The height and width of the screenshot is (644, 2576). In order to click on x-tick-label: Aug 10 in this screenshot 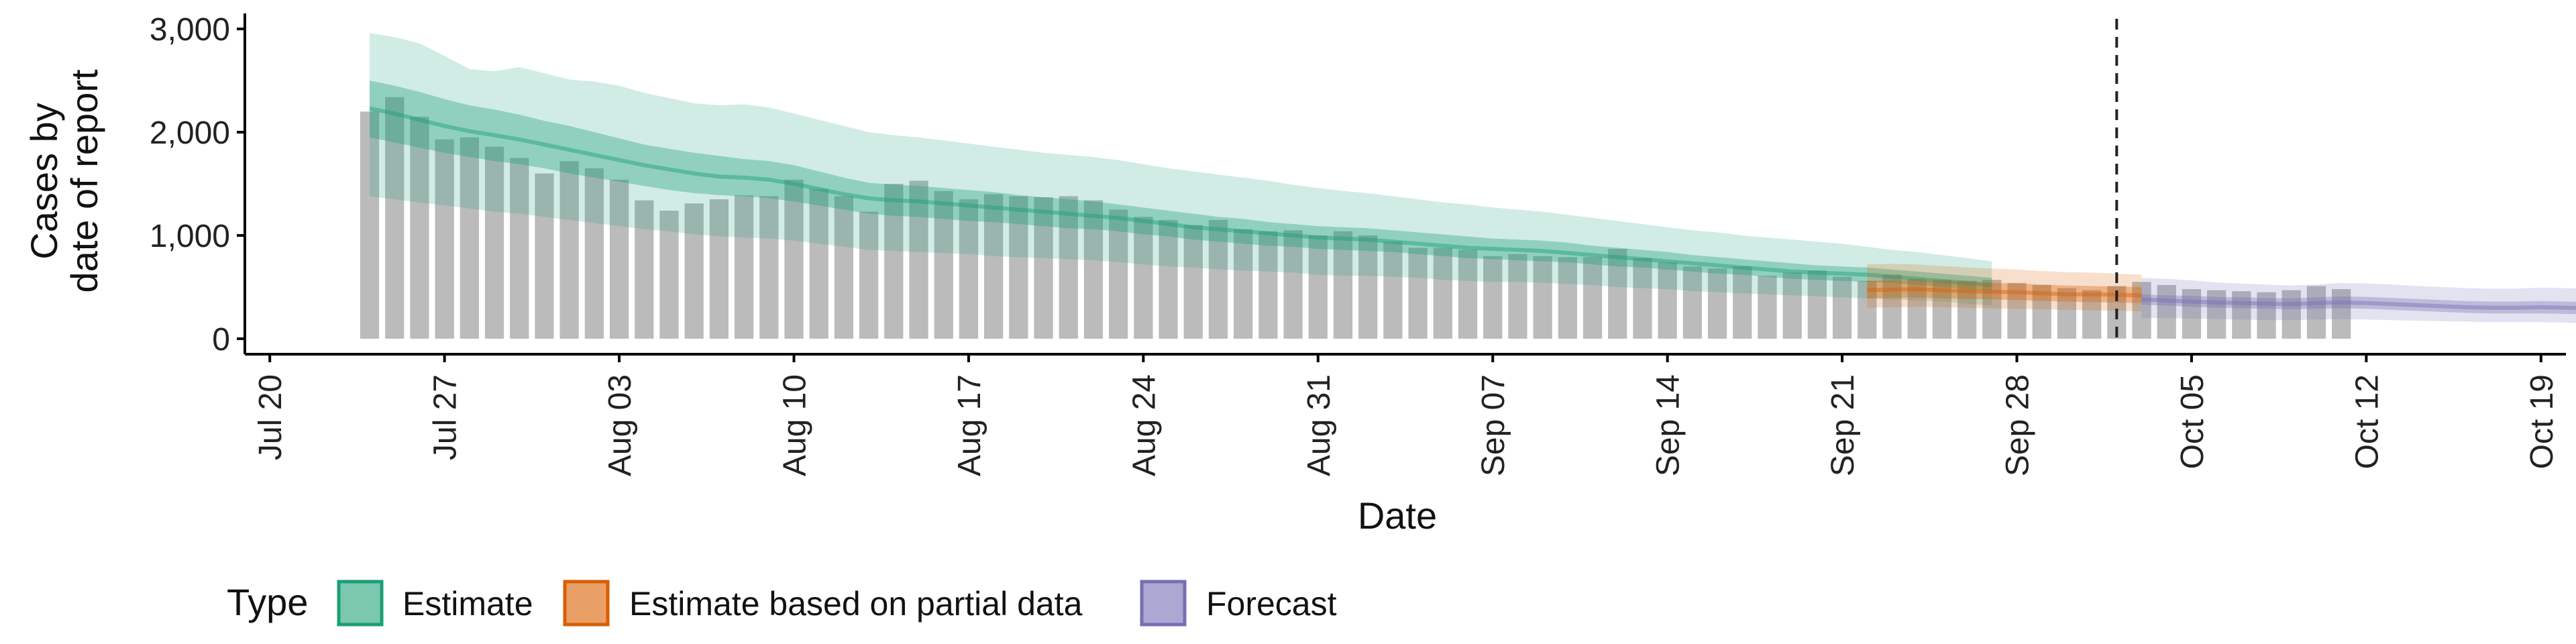, I will do `click(795, 425)`.